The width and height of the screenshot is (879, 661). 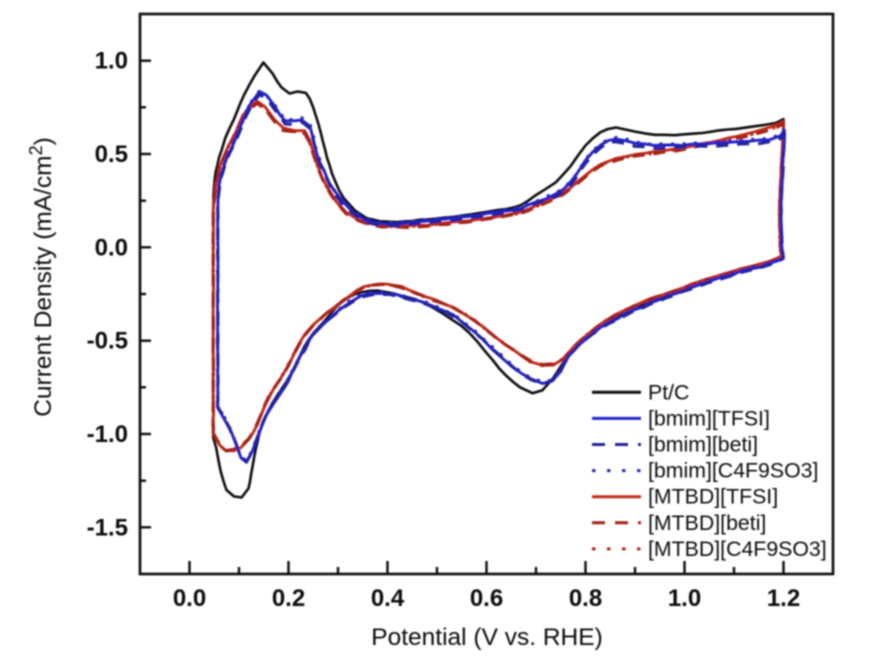 What do you see at coordinates (111, 154) in the screenshot?
I see `svg-text: 0.5` at bounding box center [111, 154].